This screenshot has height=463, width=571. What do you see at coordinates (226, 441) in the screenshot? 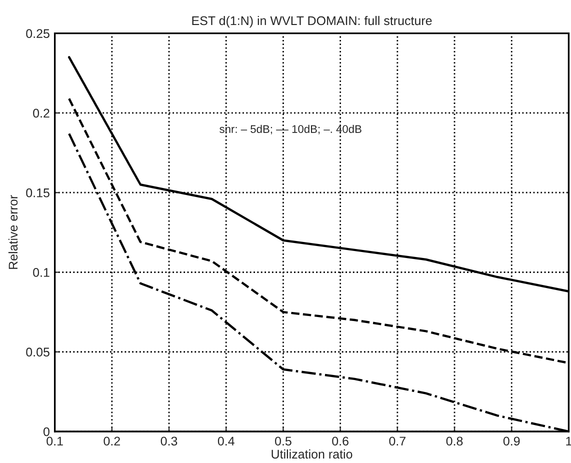
I see `x-tick-label: 0.4` at bounding box center [226, 441].